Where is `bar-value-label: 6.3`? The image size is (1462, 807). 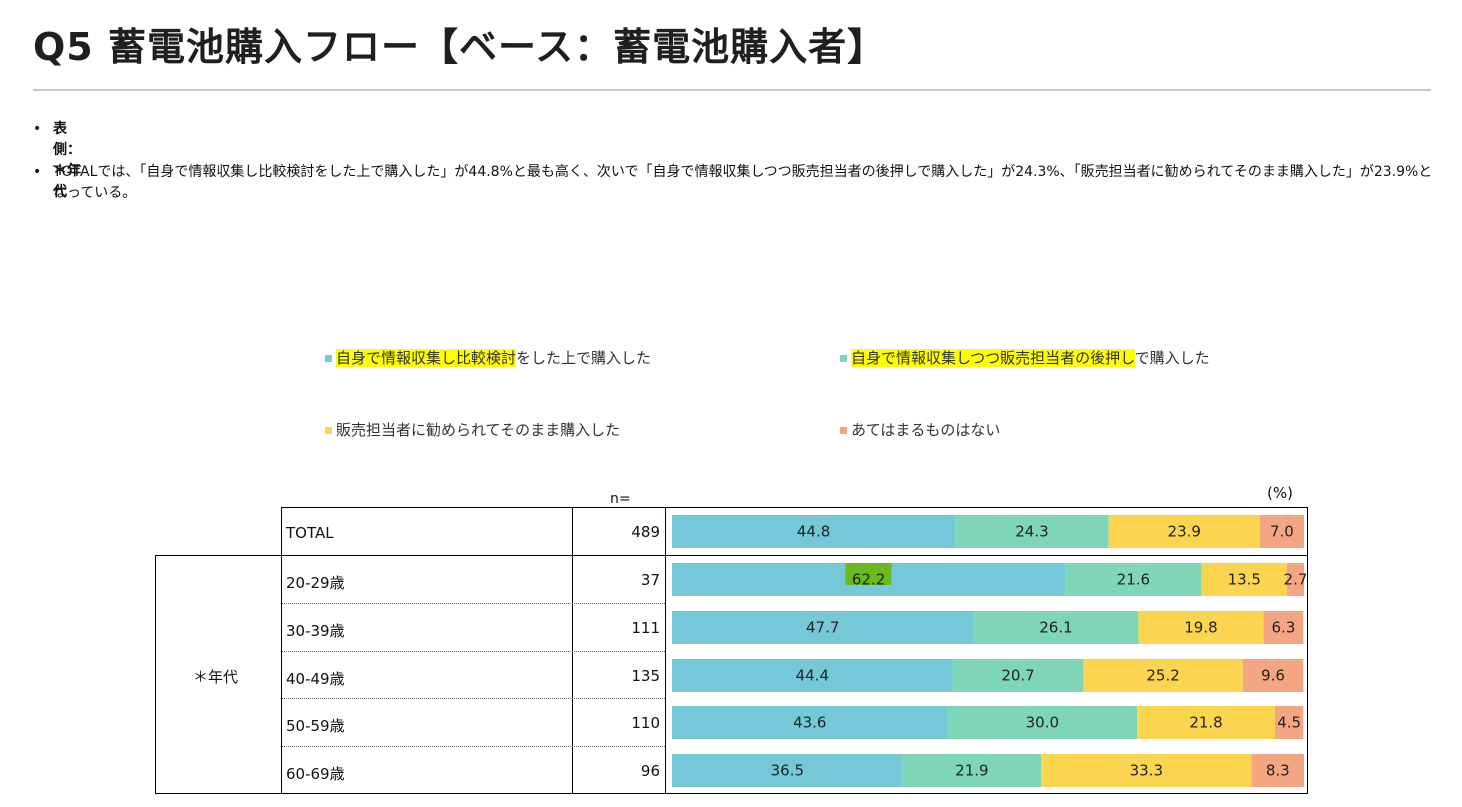 bar-value-label: 6.3 is located at coordinates (1284, 628).